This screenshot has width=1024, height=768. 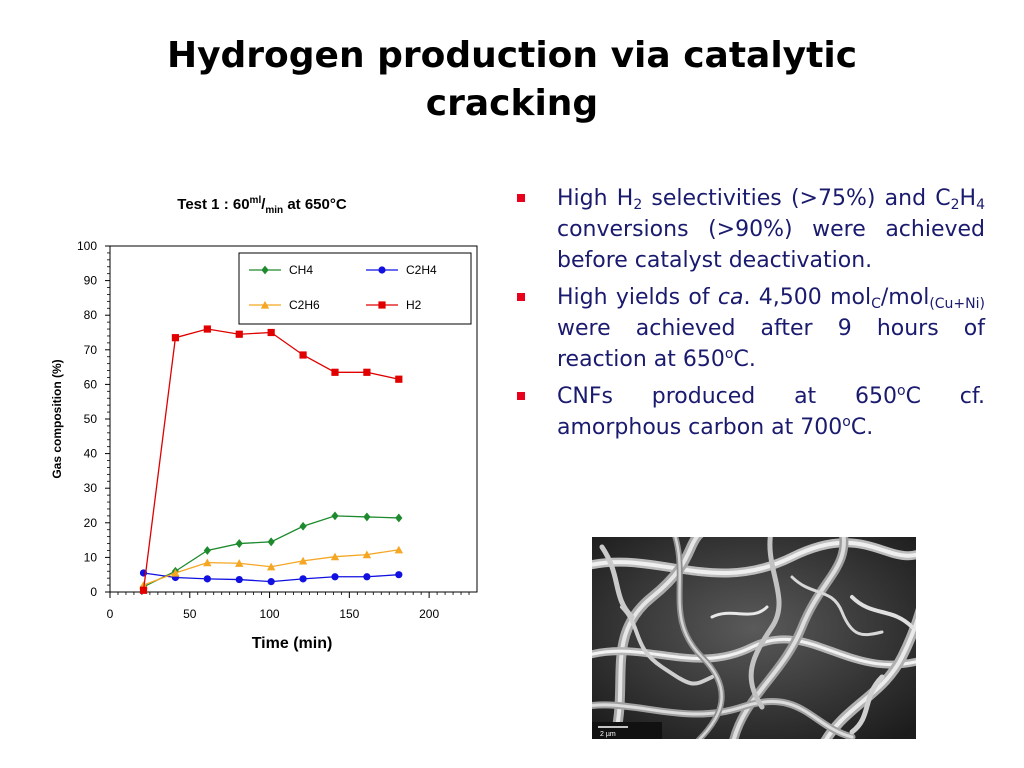 I want to click on x-tick-label: 50, so click(x=190, y=614).